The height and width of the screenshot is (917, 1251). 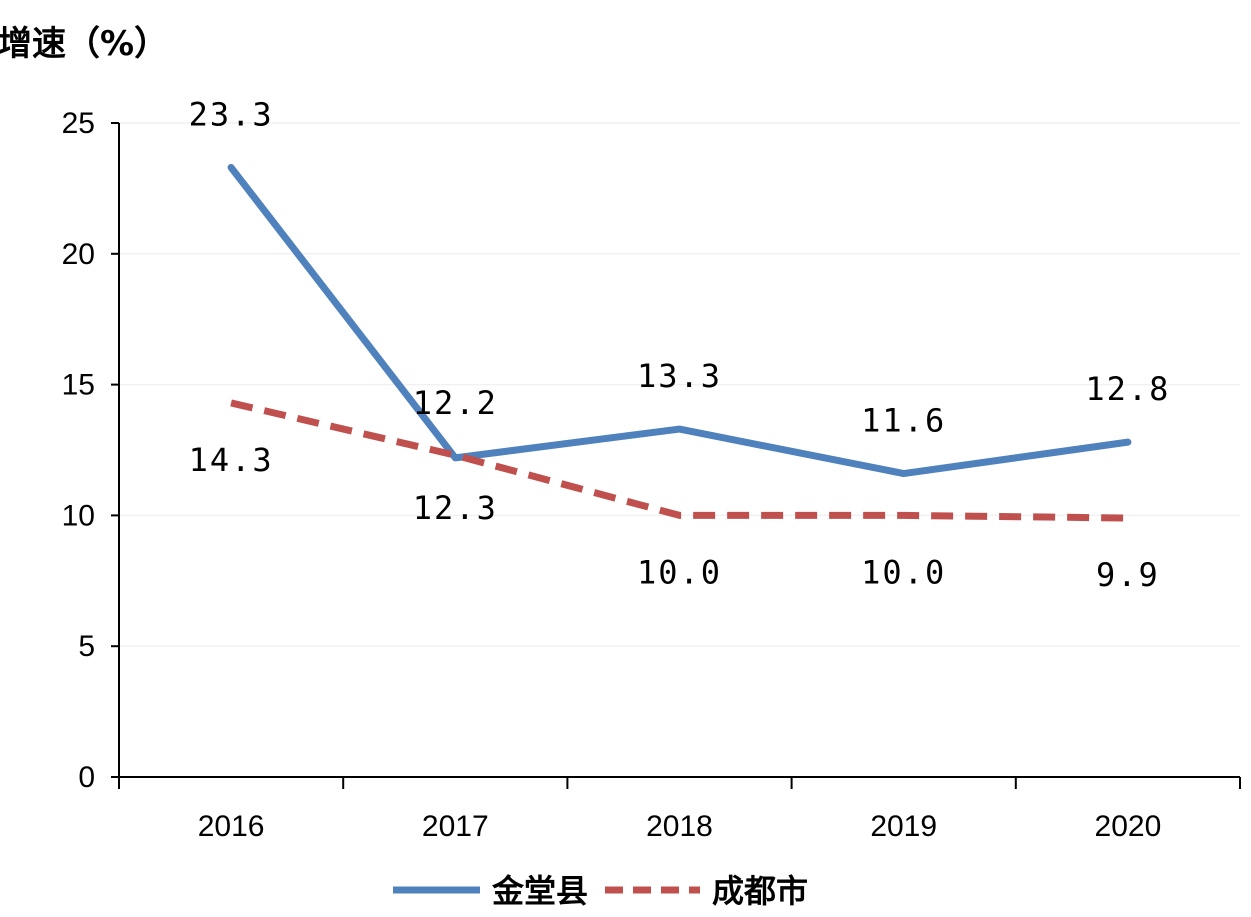 I want to click on data-label: 9.9, so click(x=1128, y=575).